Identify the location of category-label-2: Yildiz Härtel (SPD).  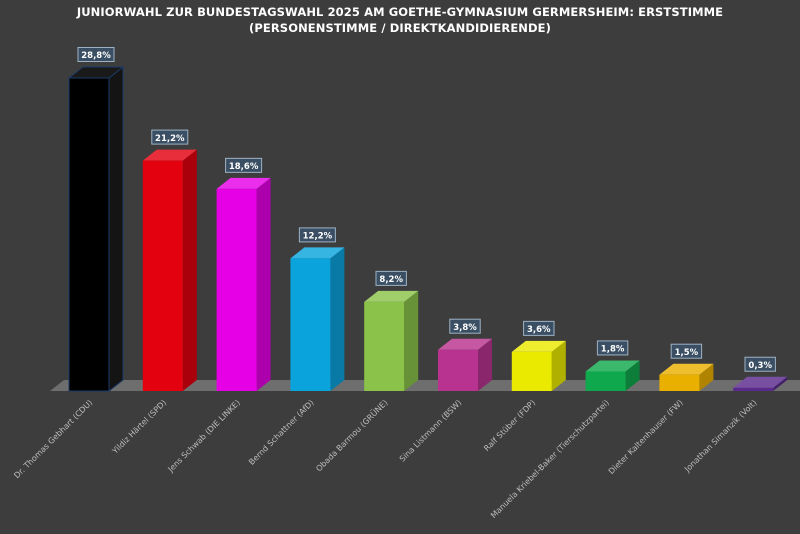
(139, 427).